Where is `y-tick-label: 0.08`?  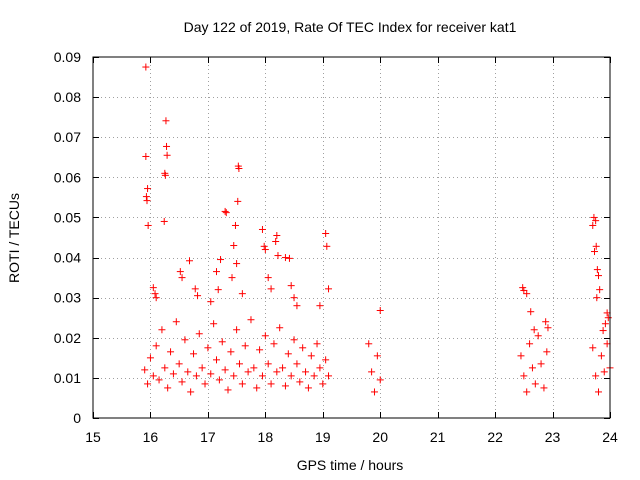
y-tick-label: 0.08 is located at coordinates (67, 97).